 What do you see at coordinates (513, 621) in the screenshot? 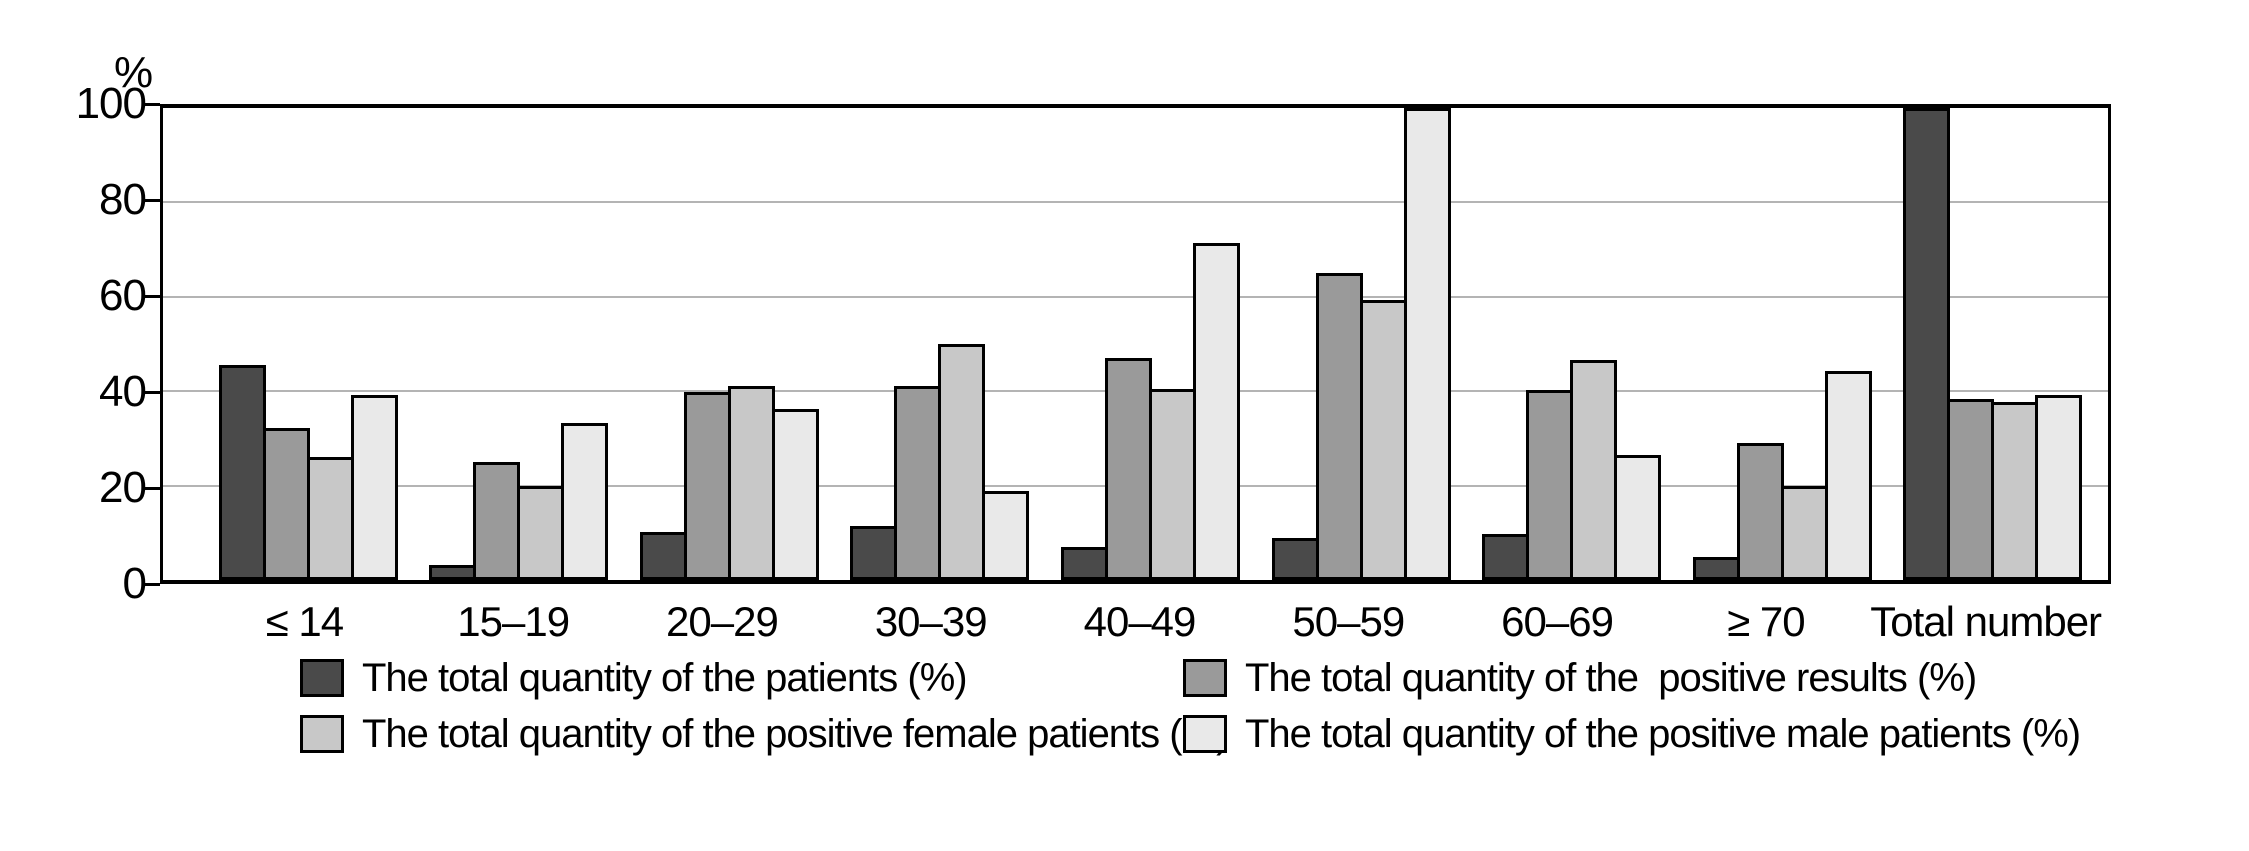
I see `x-category-label: 15–19` at bounding box center [513, 621].